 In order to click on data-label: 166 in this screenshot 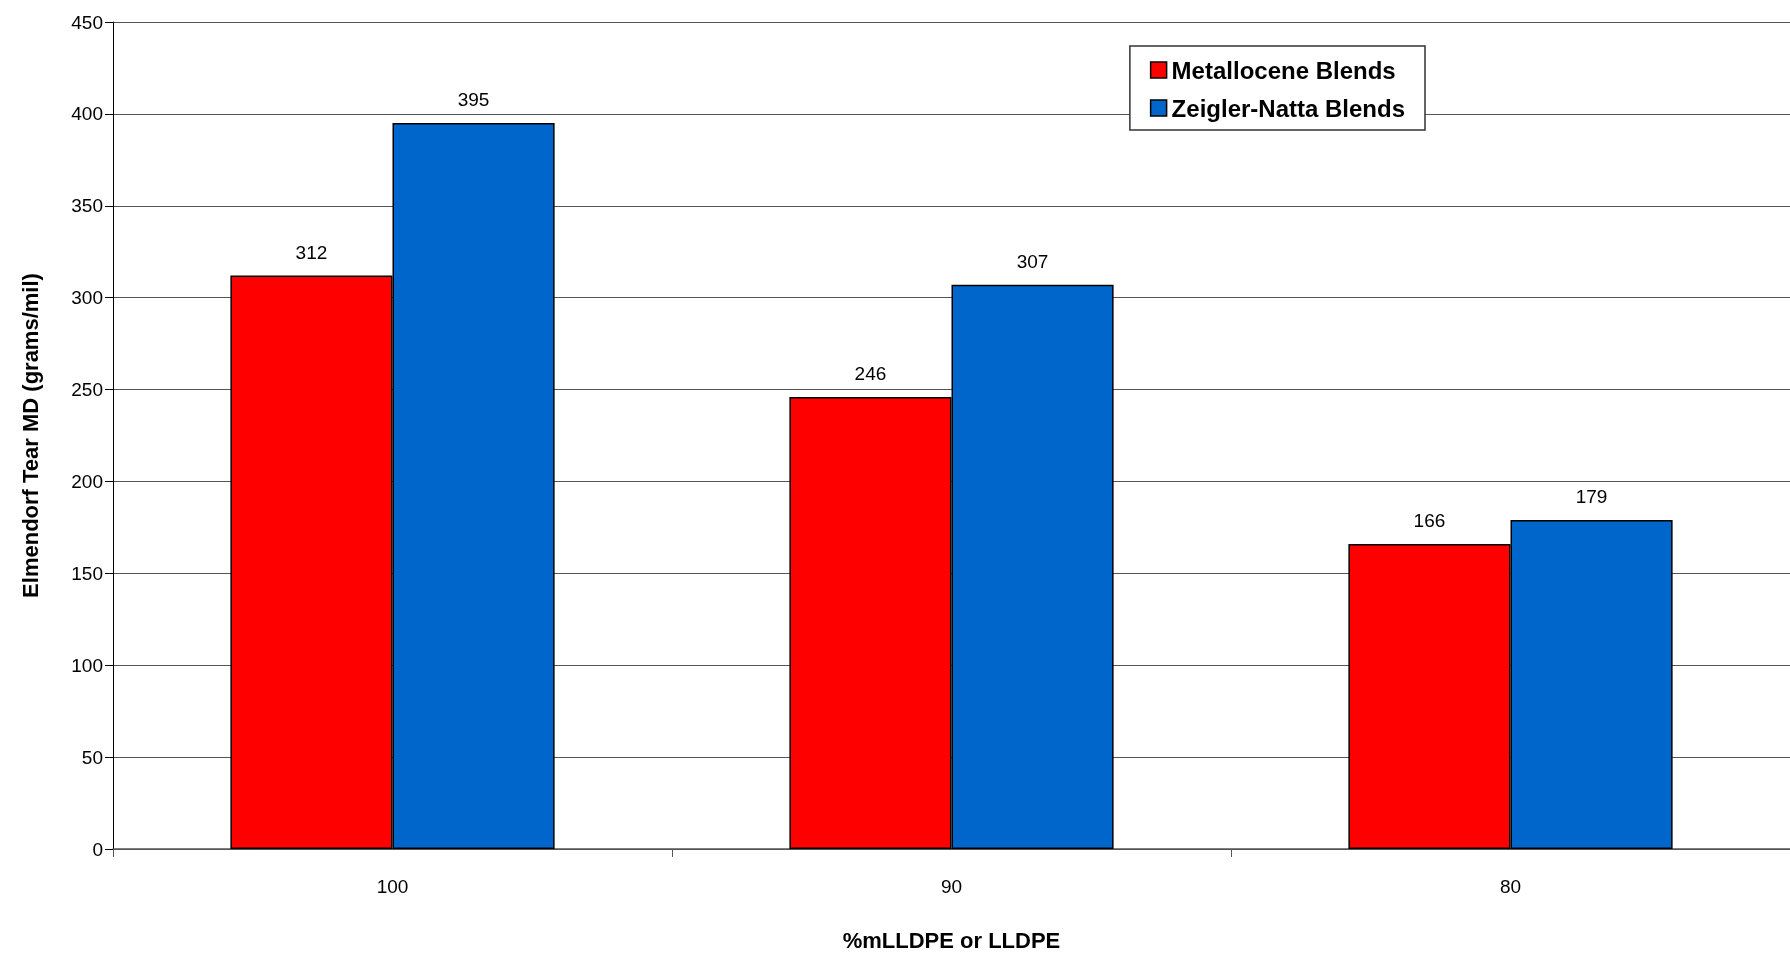, I will do `click(1429, 520)`.